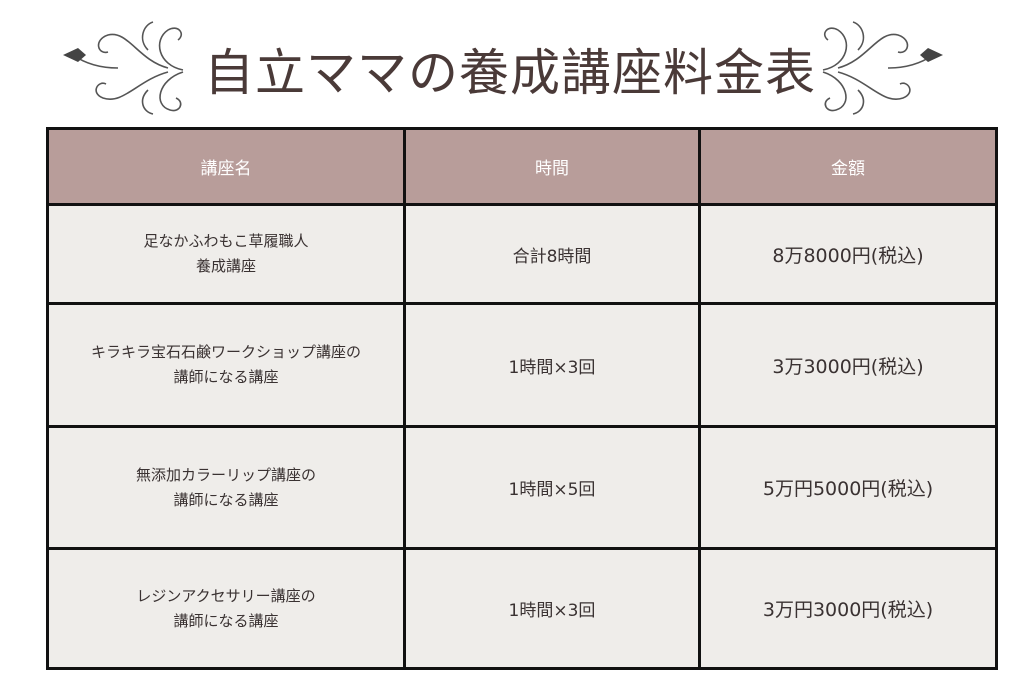 This screenshot has height=700, width=1024. Describe the element at coordinates (225, 352) in the screenshot. I see `course-name-line1: キラキラ宝石石鹸ワークショップ講座の` at that location.